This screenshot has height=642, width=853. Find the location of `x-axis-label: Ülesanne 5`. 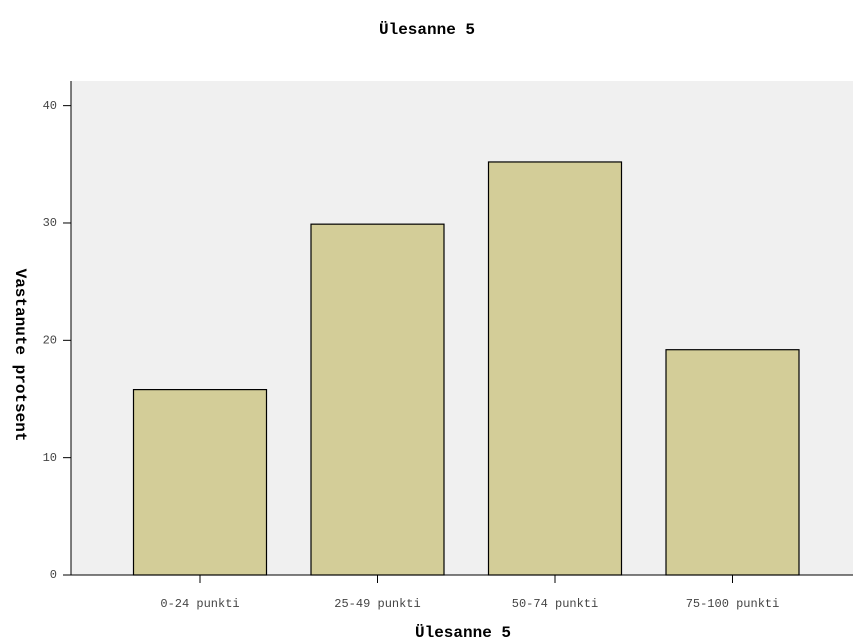

x-axis-label: Ülesanne 5 is located at coordinates (463, 632).